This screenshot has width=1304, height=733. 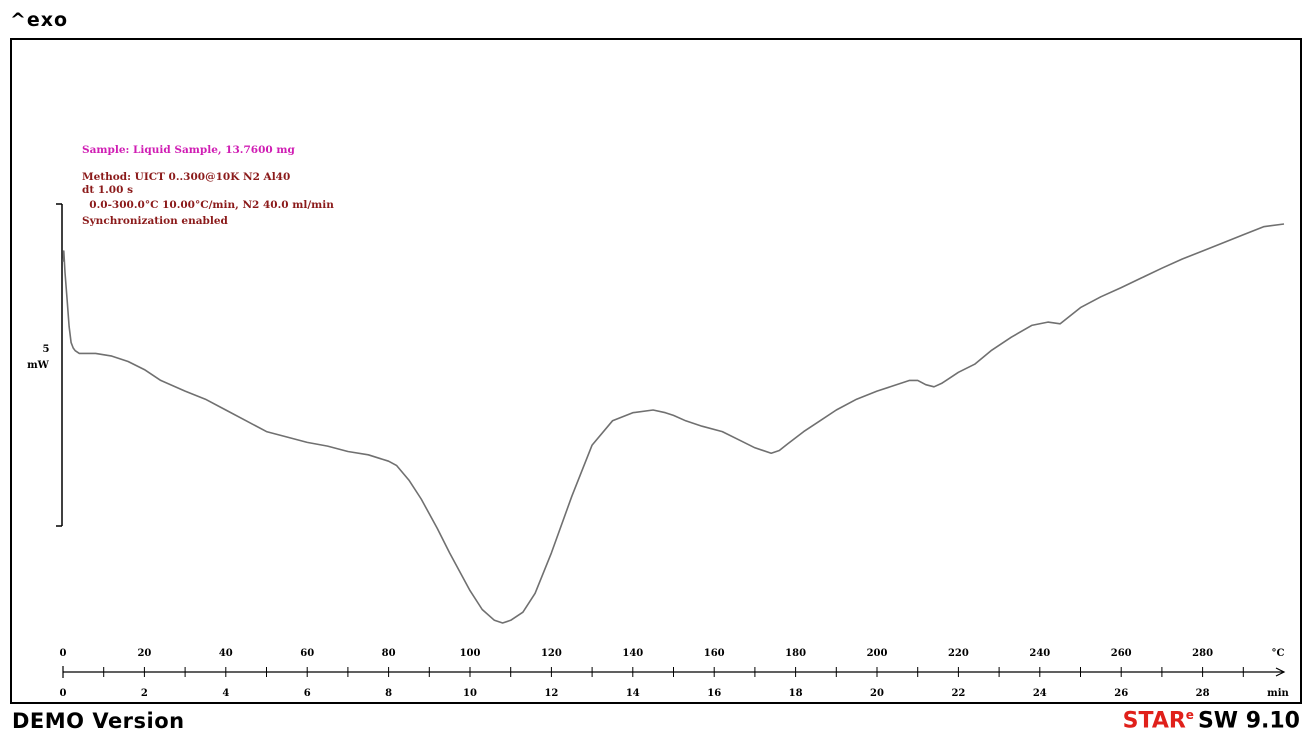 I want to click on x-tick-label-temperature: 0, so click(x=63, y=653).